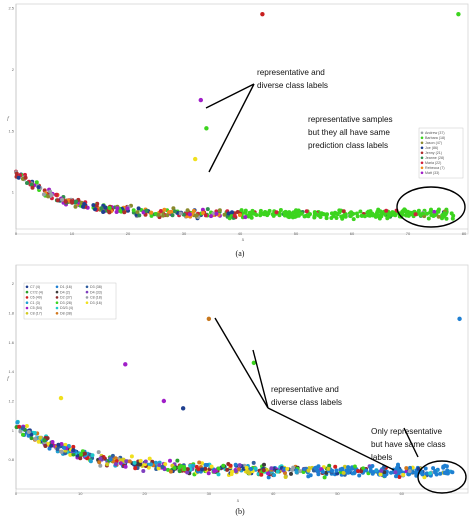  Describe the element at coordinates (36, 298) in the screenshot. I see `legend-label: C6 (49)` at that location.